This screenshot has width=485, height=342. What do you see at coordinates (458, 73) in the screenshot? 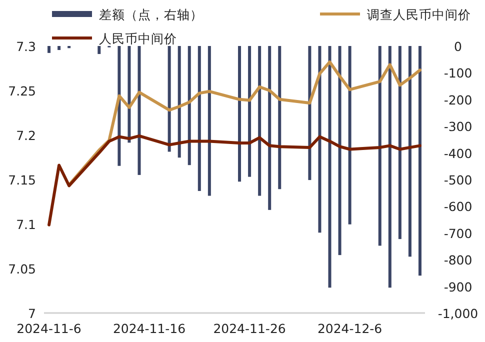
I see `y2-tick-label: -100` at bounding box center [458, 73].